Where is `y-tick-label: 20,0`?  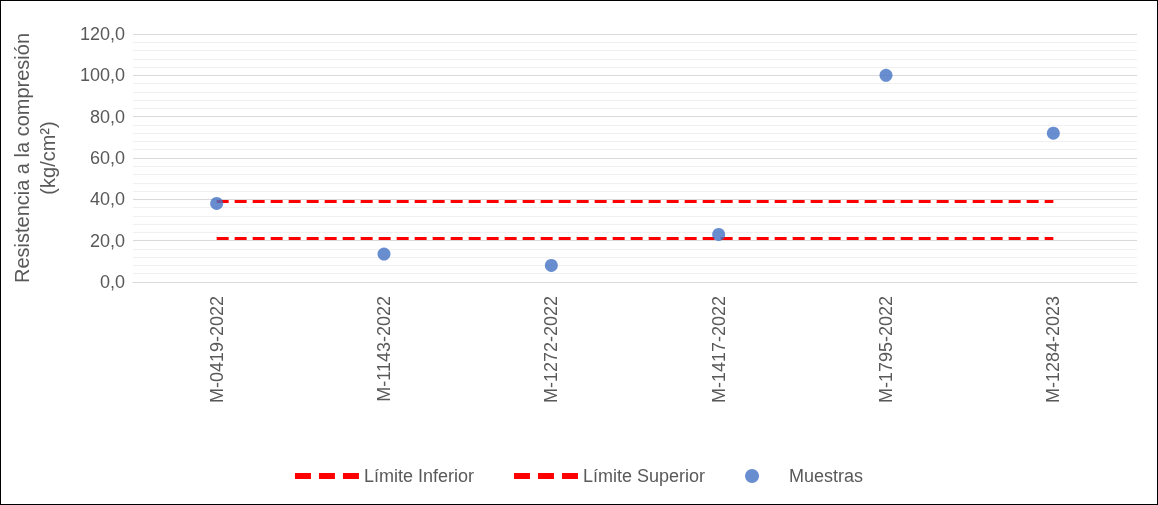 y-tick-label: 20,0 is located at coordinates (107, 240).